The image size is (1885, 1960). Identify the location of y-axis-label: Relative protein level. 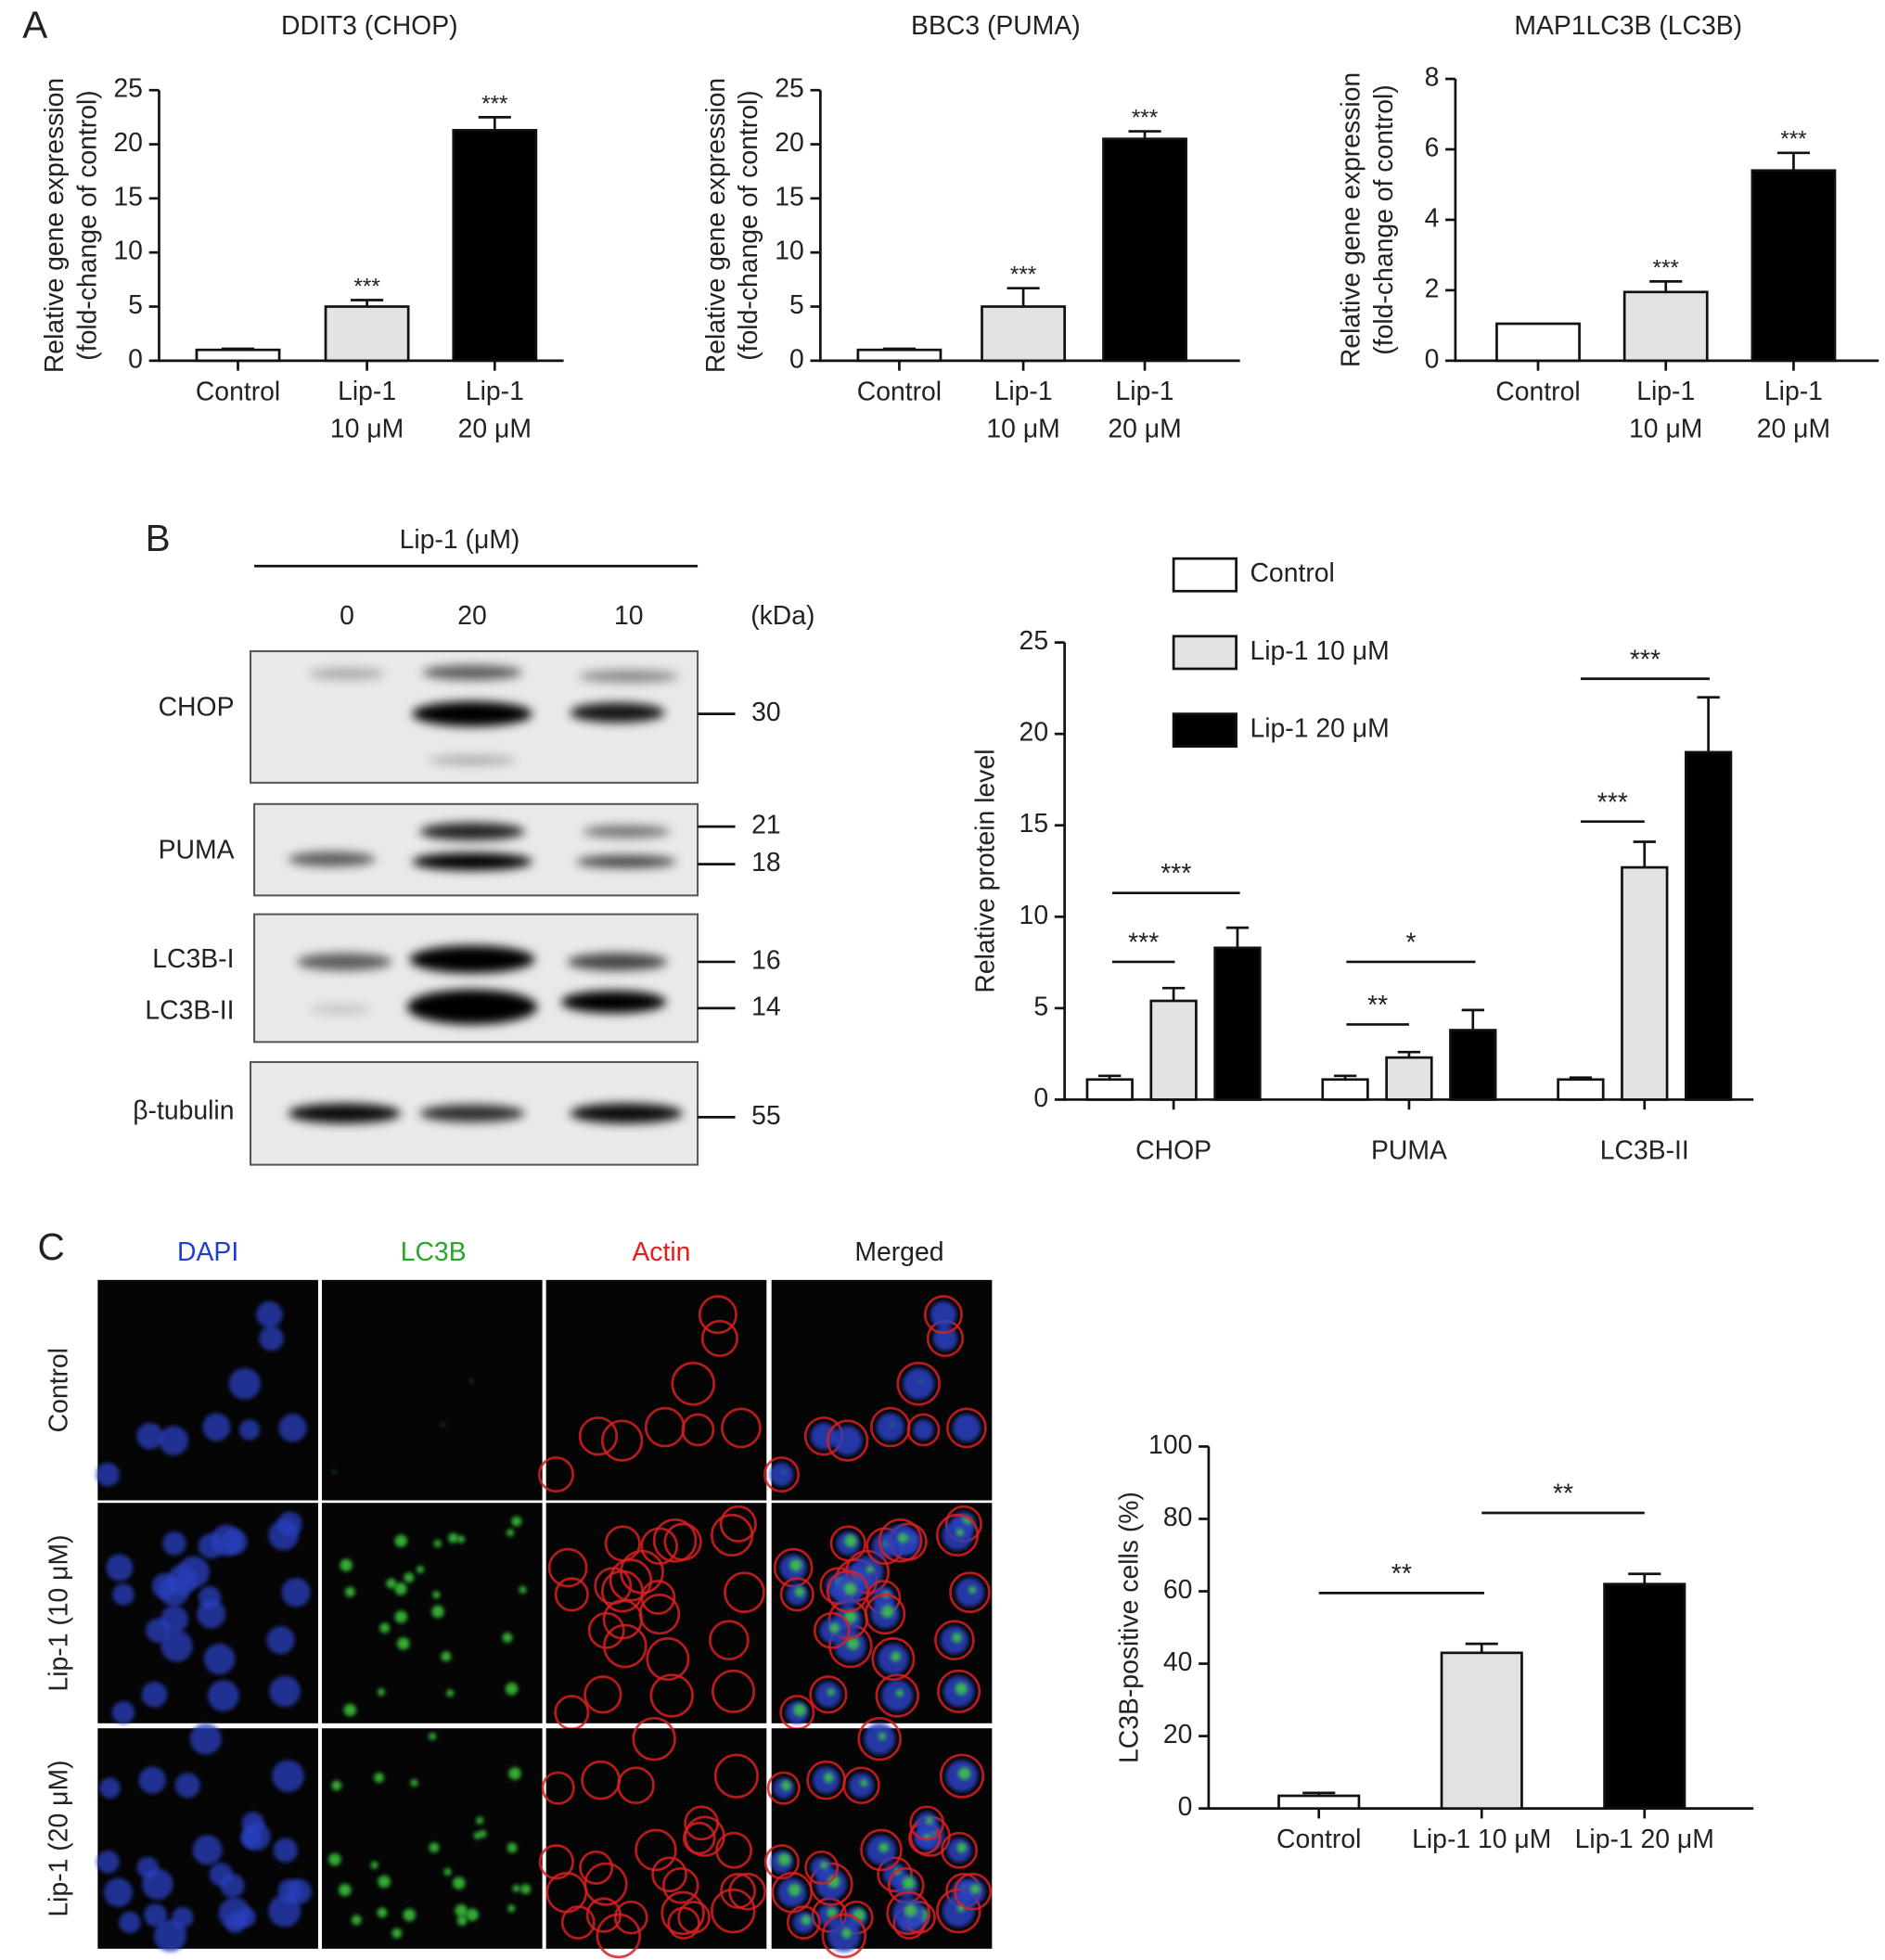
(985, 871).